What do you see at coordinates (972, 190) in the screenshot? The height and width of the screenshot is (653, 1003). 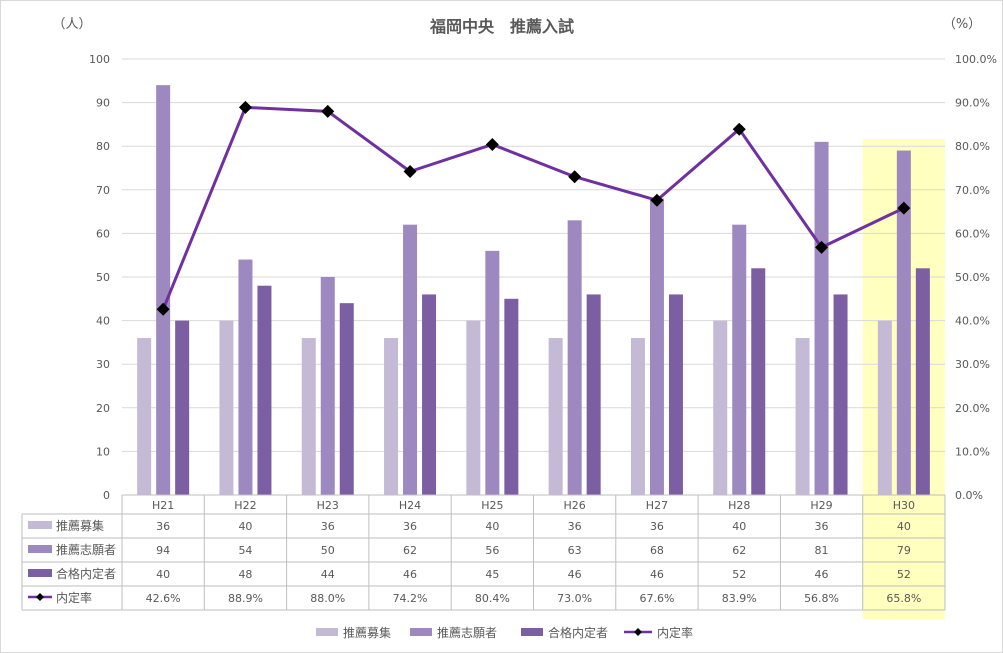 I see `y2-tick-label: 70.0%` at bounding box center [972, 190].